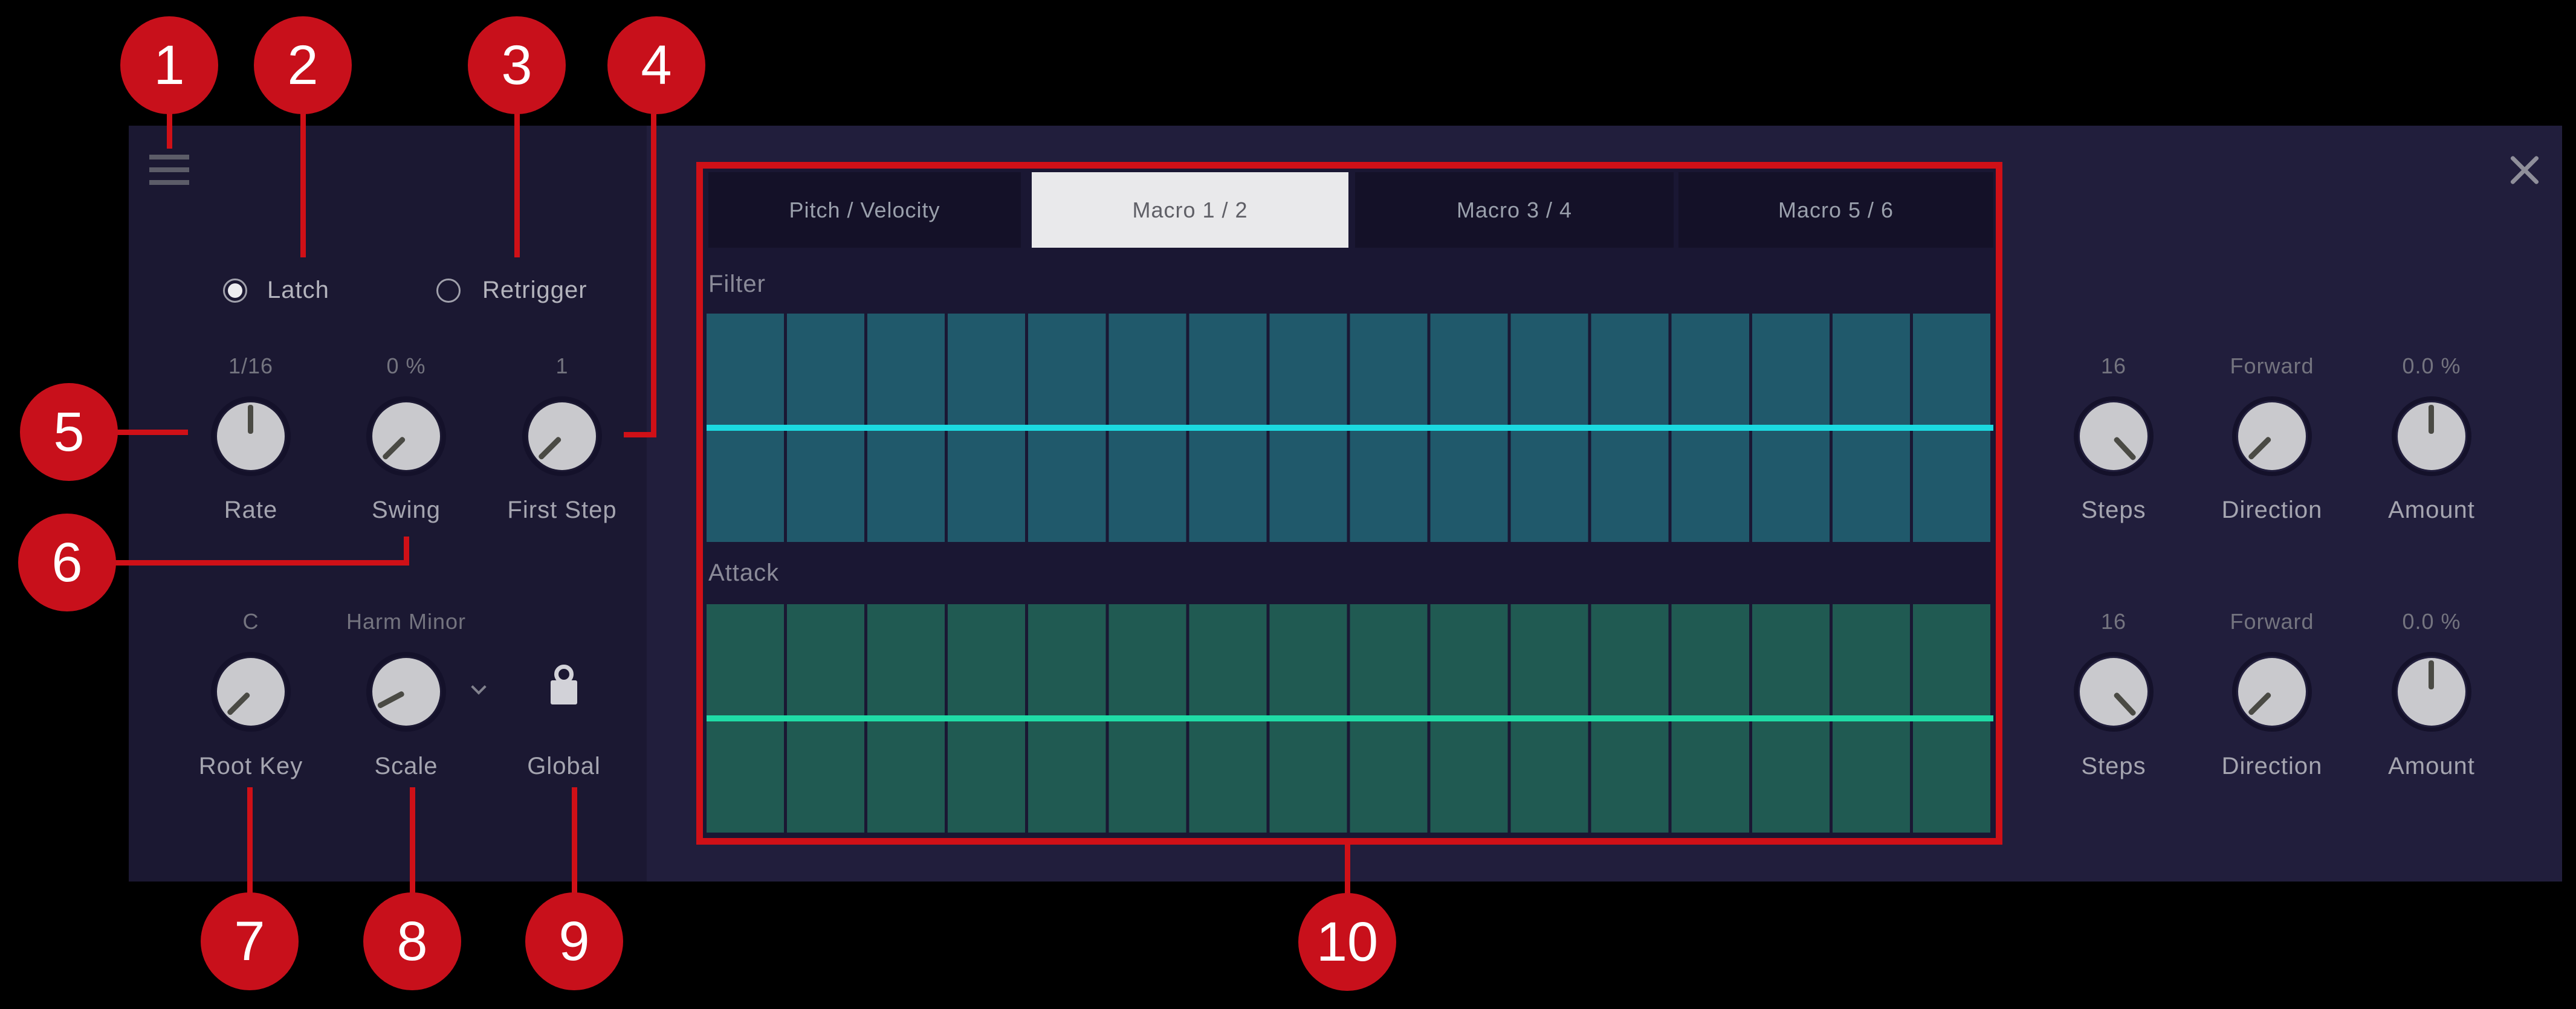 This screenshot has width=2576, height=1009. I want to click on latch-radio, so click(235, 291).